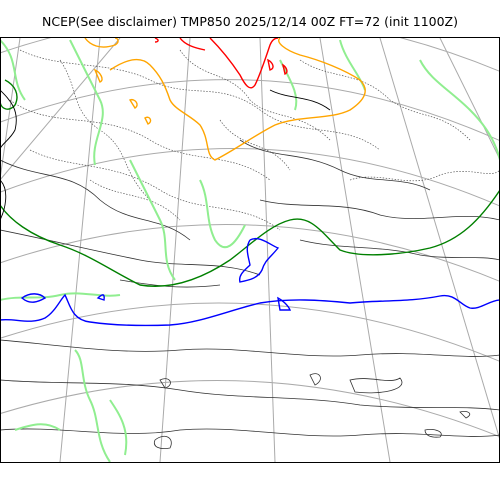 The height and width of the screenshot is (500, 500). What do you see at coordinates (221, 63) in the screenshot?
I see `isotherm-hot` at bounding box center [221, 63].